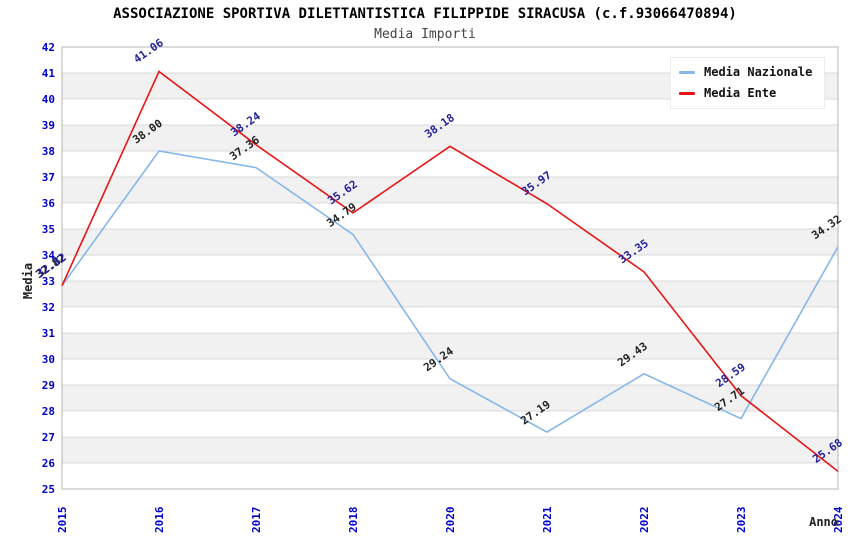 The image size is (850, 550). What do you see at coordinates (48, 151) in the screenshot?
I see `y-tick-label: 38` at bounding box center [48, 151].